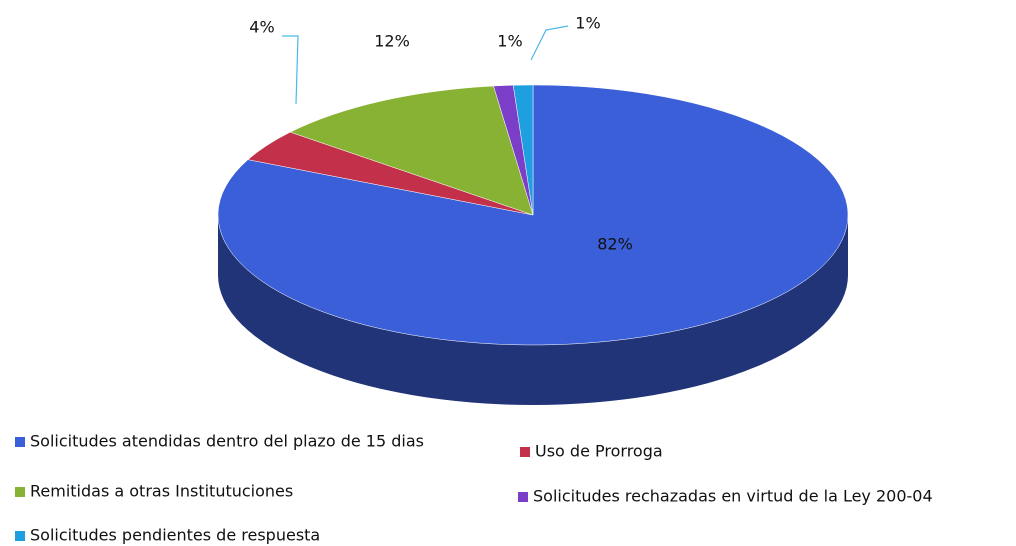 The image size is (1016, 546). I want to click on legend-label: Remitidas a otras Institutuciones, so click(161, 491).